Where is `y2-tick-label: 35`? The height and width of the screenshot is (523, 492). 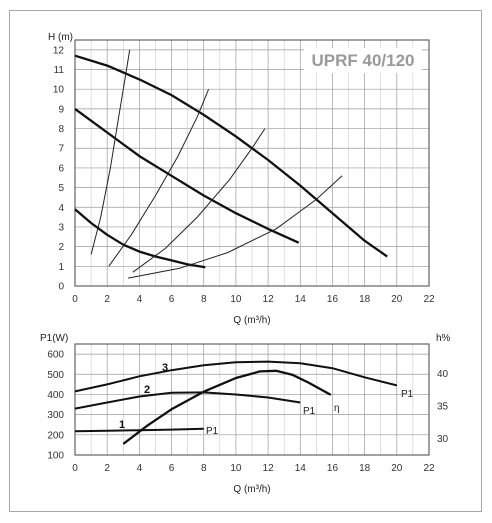
y2-tick-label: 35 is located at coordinates (443, 407).